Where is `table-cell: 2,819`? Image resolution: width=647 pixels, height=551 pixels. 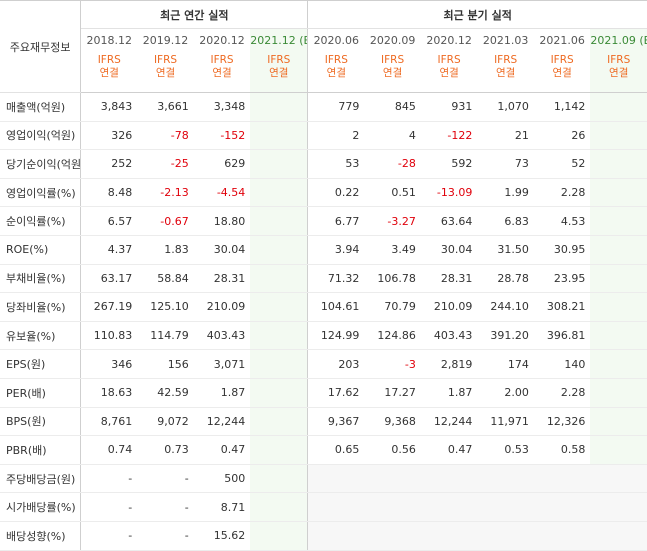
table-cell: 2,819 is located at coordinates (449, 364).